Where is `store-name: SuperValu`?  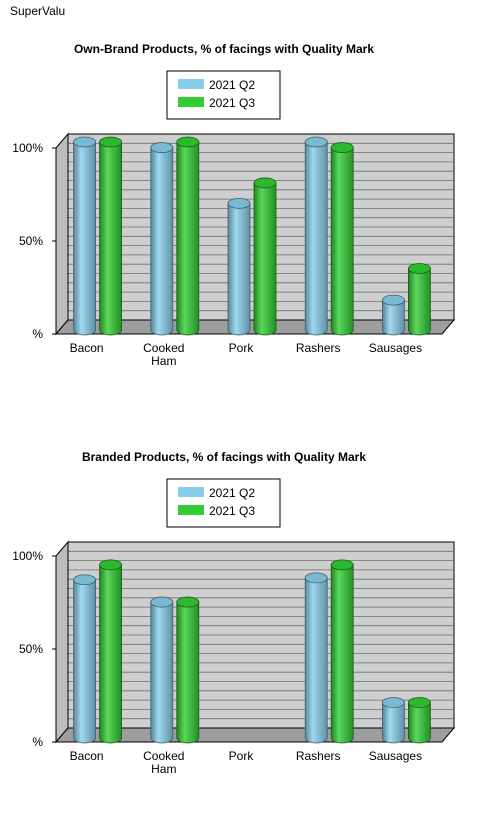
store-name: SuperValu is located at coordinates (38, 11).